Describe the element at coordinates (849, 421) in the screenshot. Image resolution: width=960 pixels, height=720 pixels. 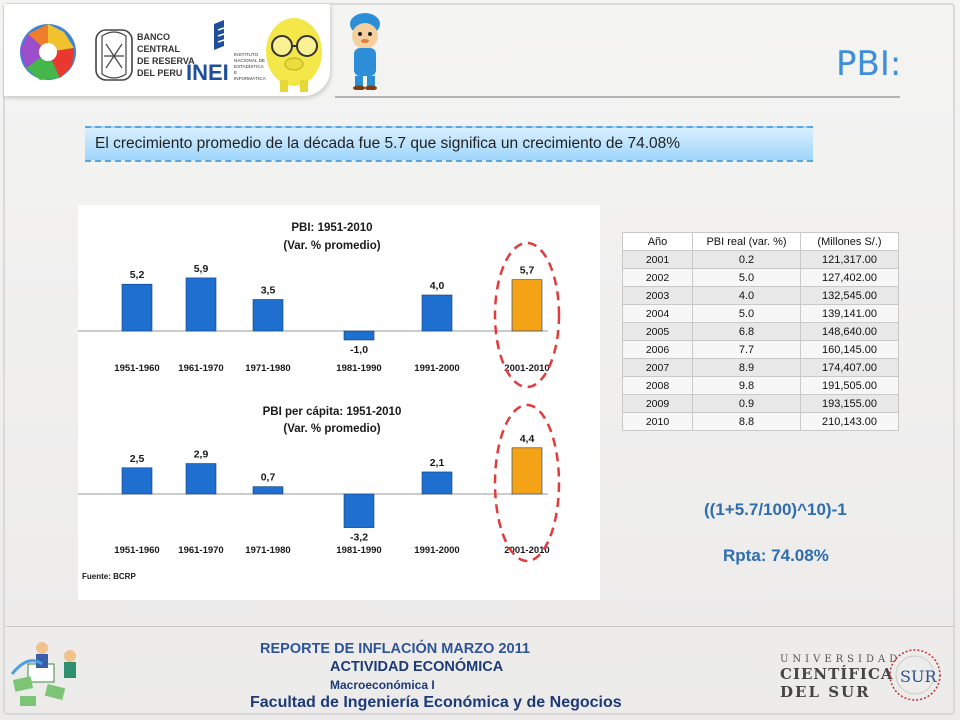
I see `table-cell-millions: 210,143.00` at that location.